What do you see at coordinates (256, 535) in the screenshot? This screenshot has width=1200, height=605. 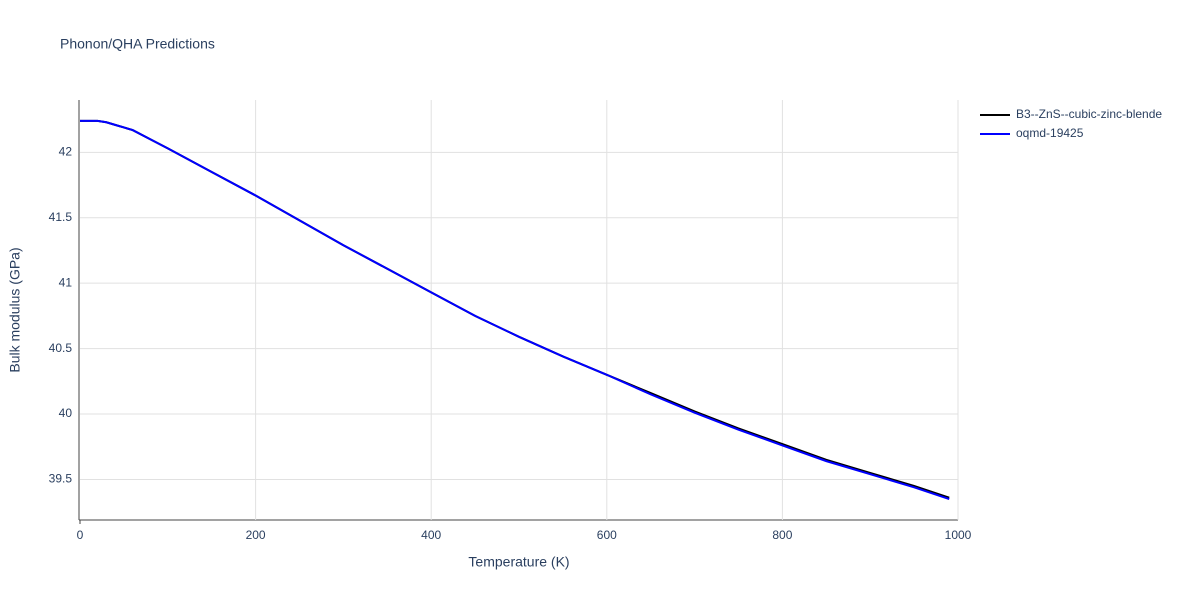 I see `x-tick-label: 200` at bounding box center [256, 535].